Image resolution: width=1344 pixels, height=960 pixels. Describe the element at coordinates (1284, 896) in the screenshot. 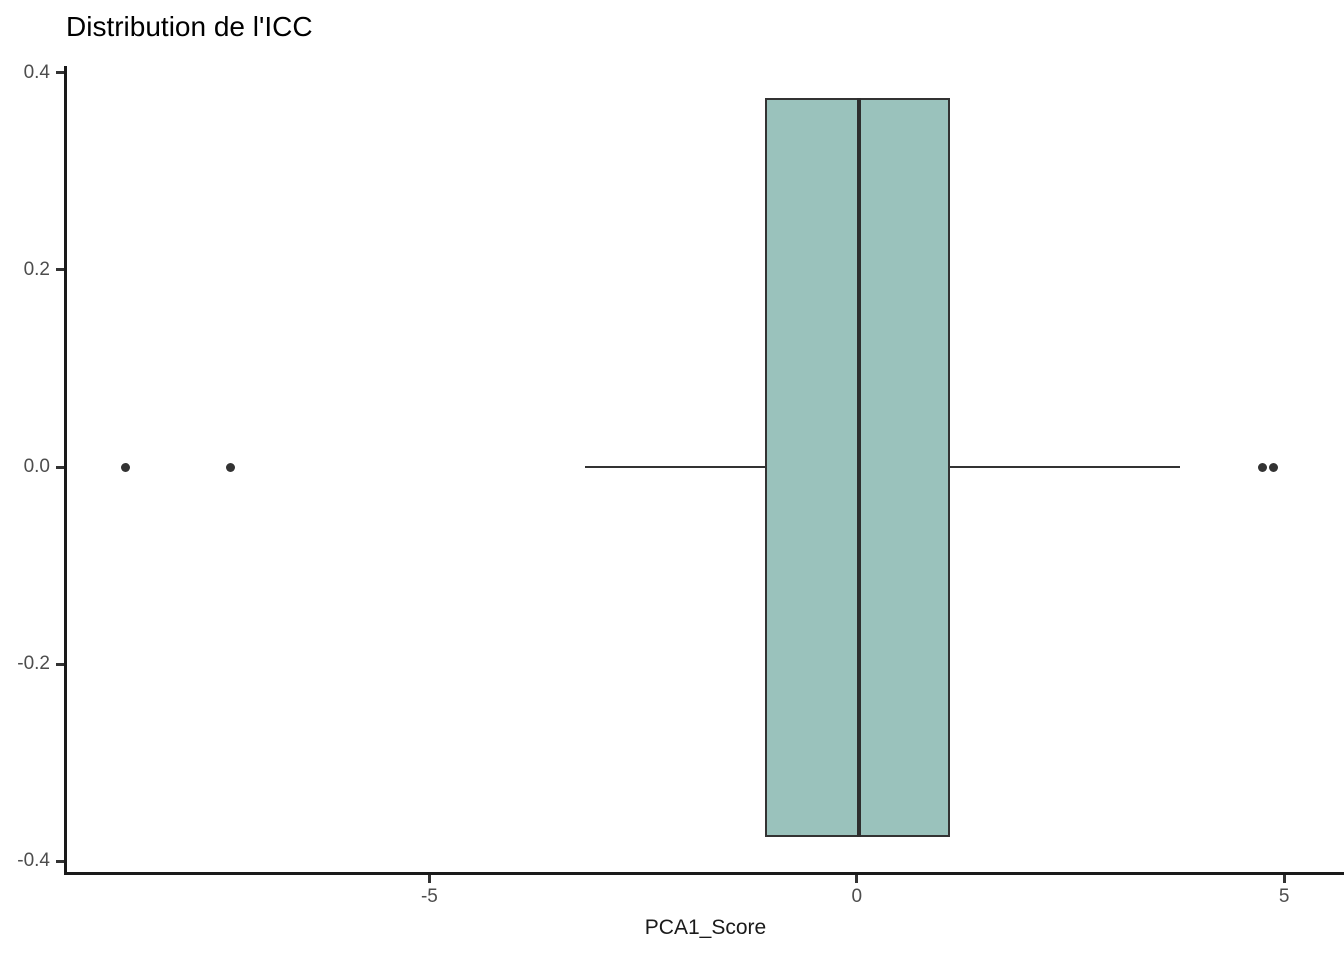

I see `x-tick-label: 5` at that location.